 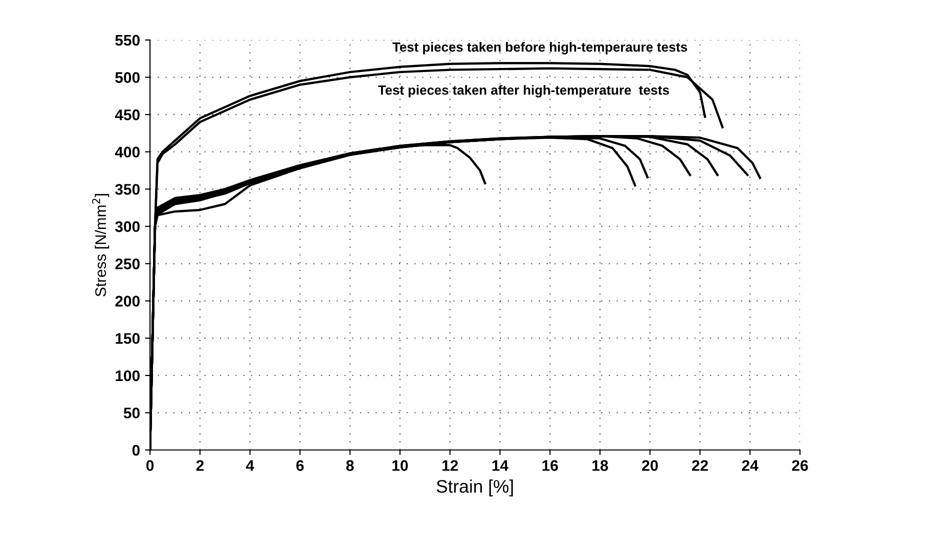 I want to click on x-tick-label: 6, so click(x=300, y=465).